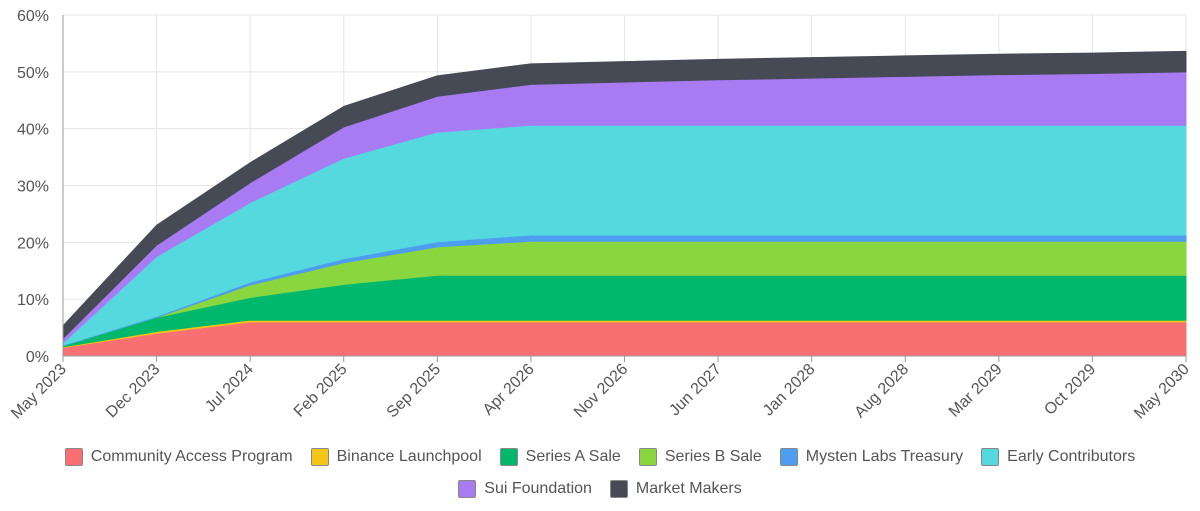  Describe the element at coordinates (688, 488) in the screenshot. I see `legend-label: Market Makers` at that location.